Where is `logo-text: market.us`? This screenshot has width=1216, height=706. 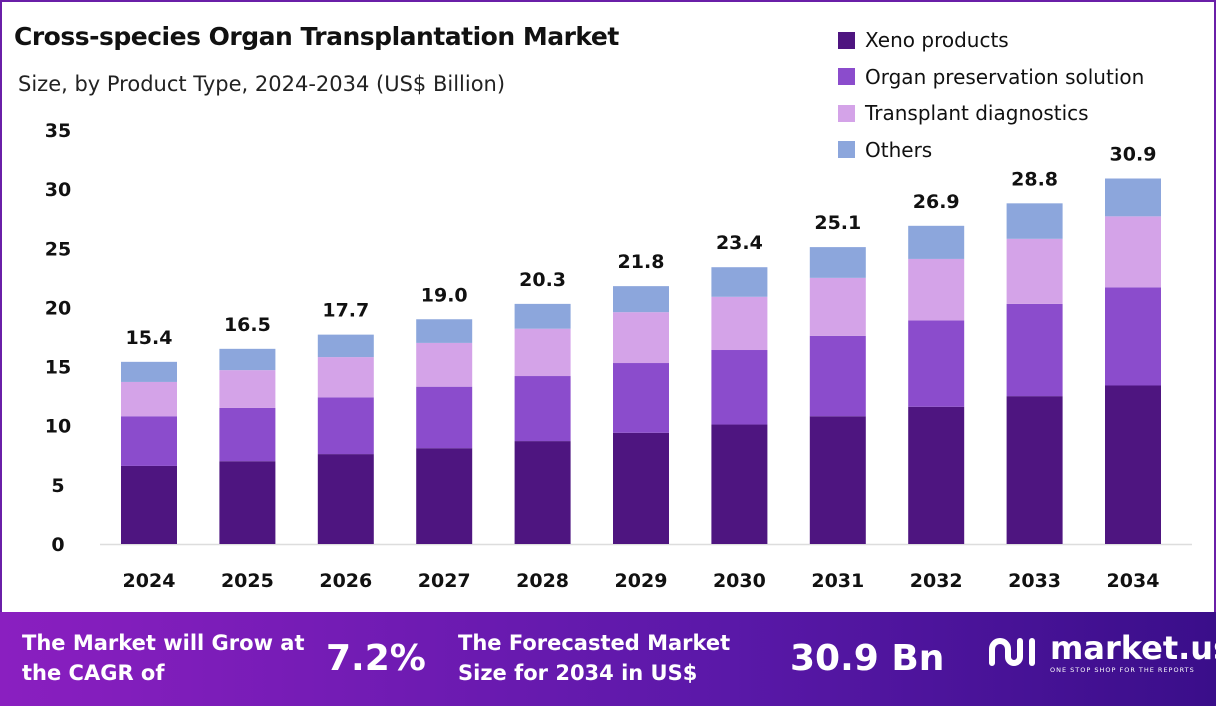
logo-text: market.us is located at coordinates (1133, 648).